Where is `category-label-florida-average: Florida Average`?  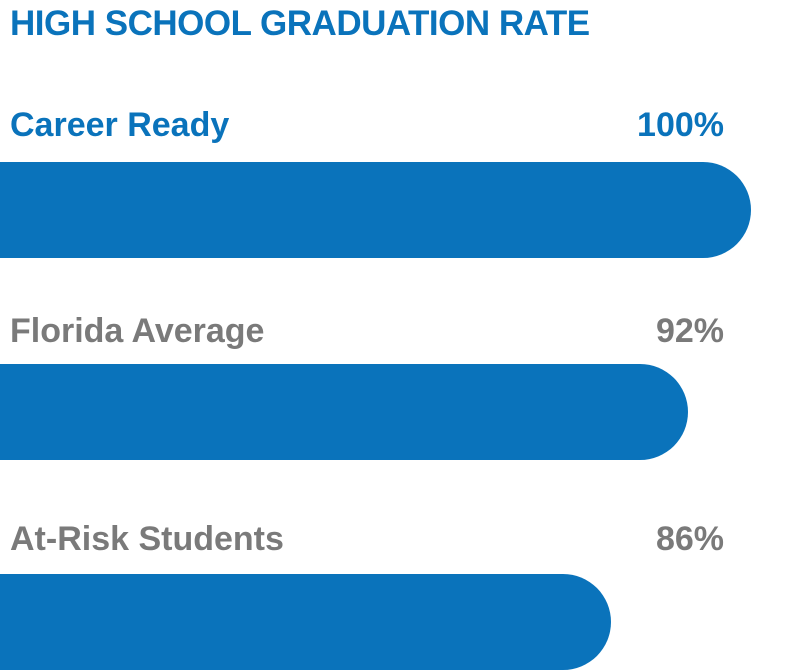
category-label-florida-average: Florida Average is located at coordinates (137, 331).